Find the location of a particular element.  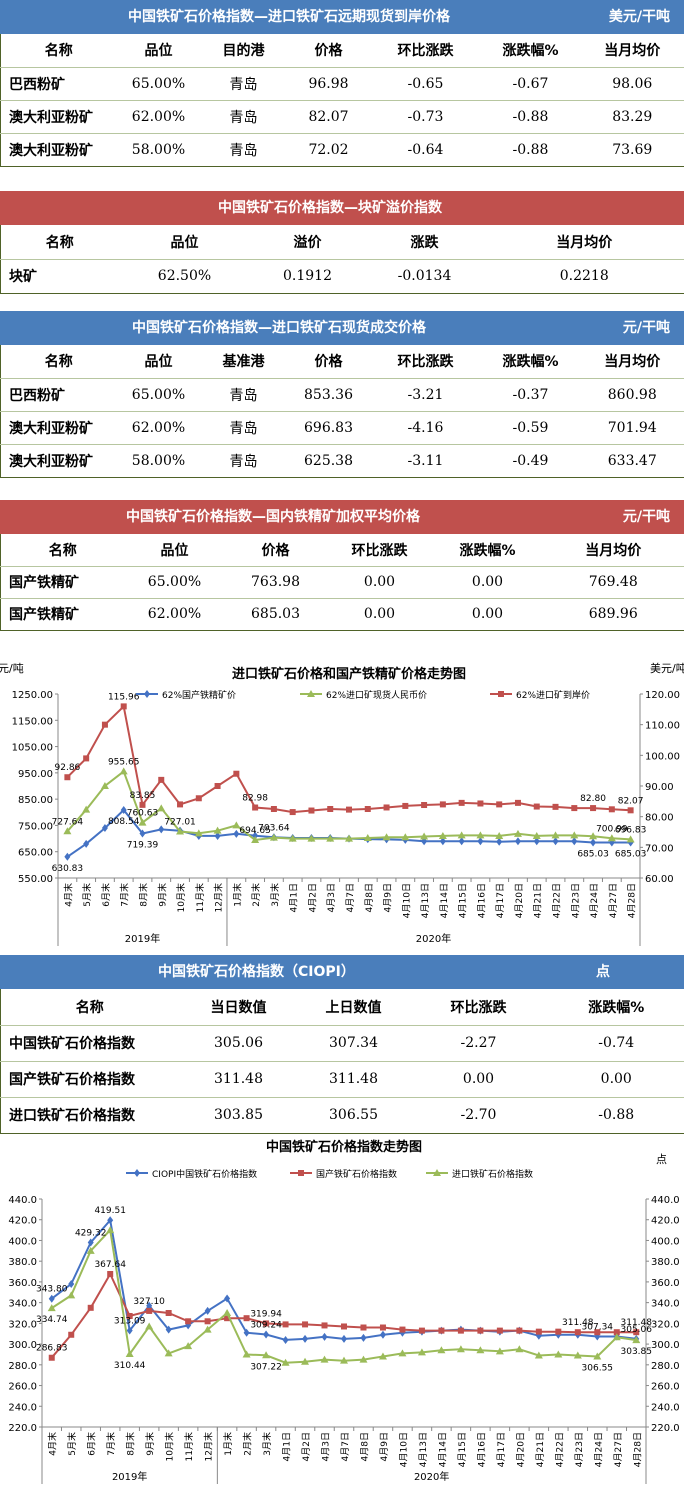

table-cell: 860.98 is located at coordinates (632, 394).